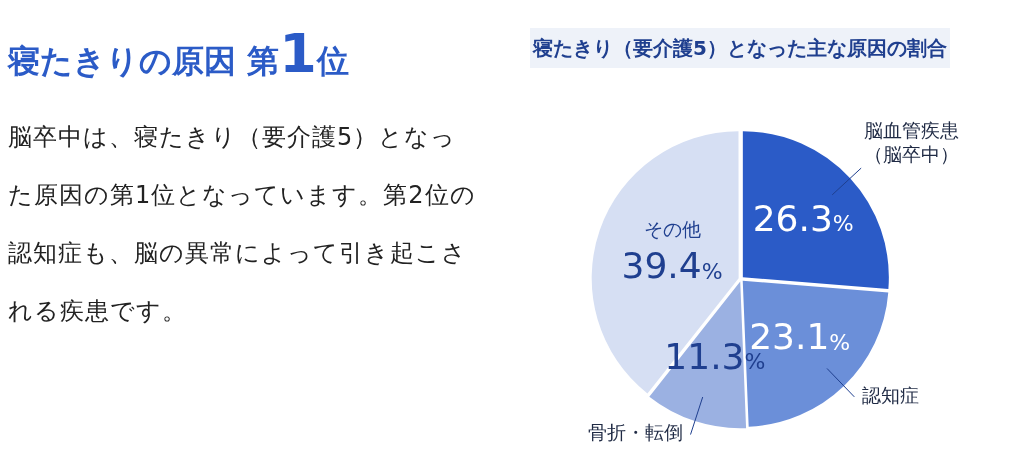 The height and width of the screenshot is (454, 1024). Describe the element at coordinates (911, 142) in the screenshot. I see `slice-label: 脳血管疾患（脳卒中）` at that location.